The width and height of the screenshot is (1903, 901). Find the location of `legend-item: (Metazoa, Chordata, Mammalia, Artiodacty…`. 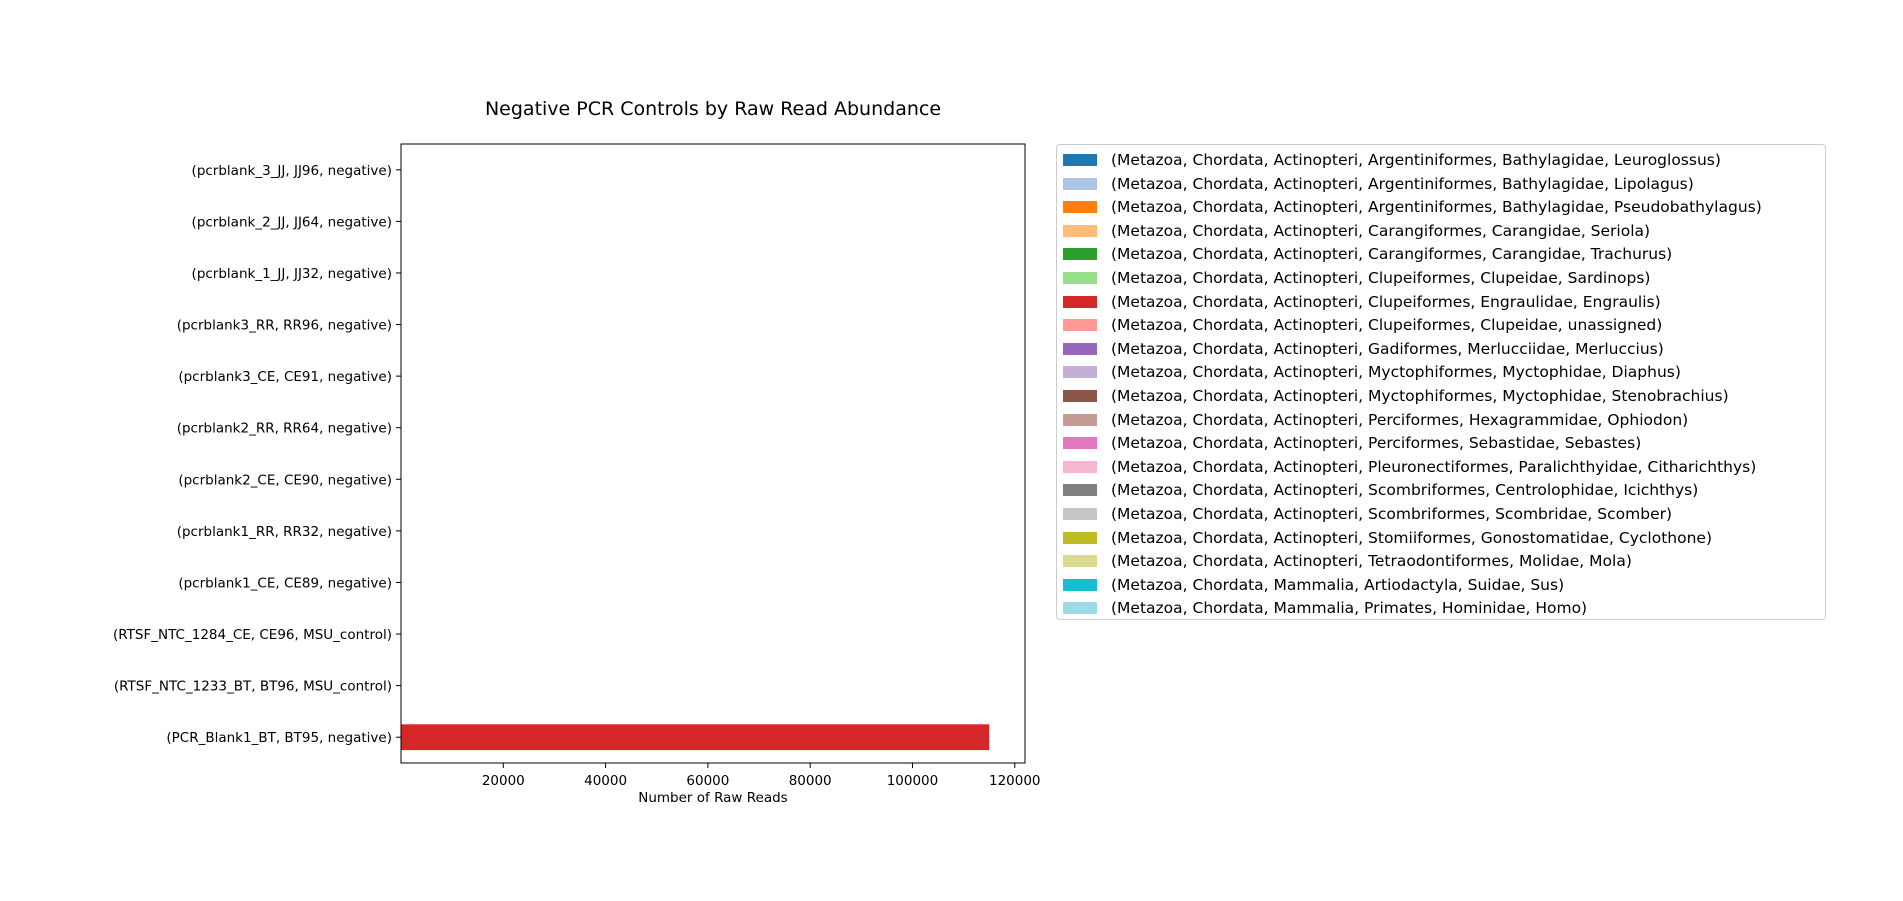

legend-item: (Metazoa, Chordata, Mammalia, Artiodacty… is located at coordinates (1313, 585).